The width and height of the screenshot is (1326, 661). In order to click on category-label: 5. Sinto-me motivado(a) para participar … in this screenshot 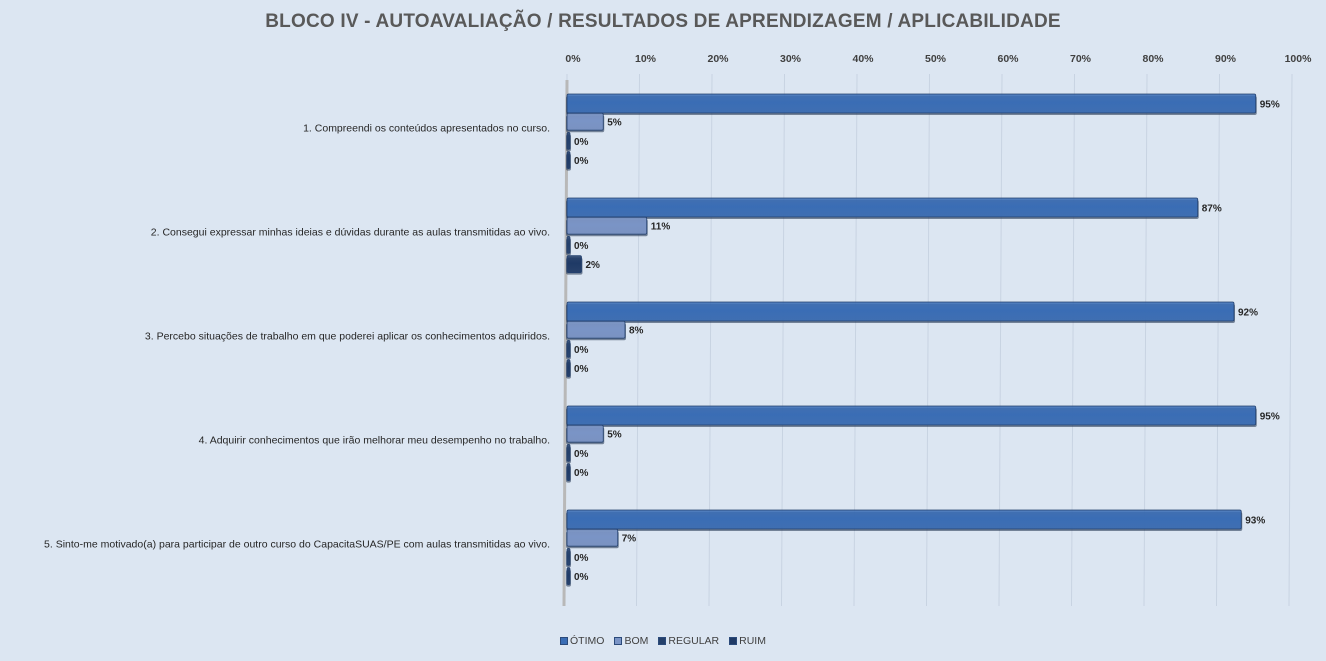, I will do `click(297, 544)`.